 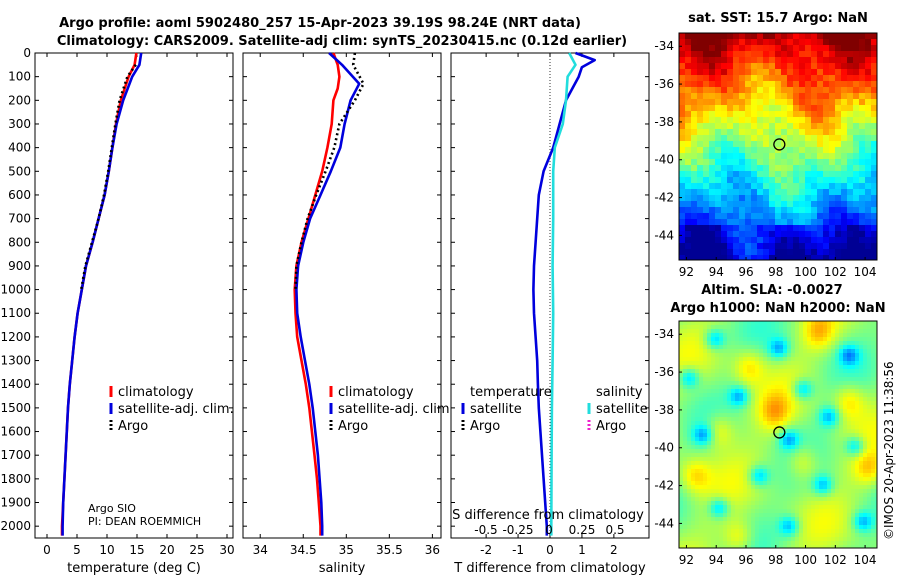 What do you see at coordinates (496, 409) in the screenshot?
I see `diff-legend-label: satellite` at bounding box center [496, 409].